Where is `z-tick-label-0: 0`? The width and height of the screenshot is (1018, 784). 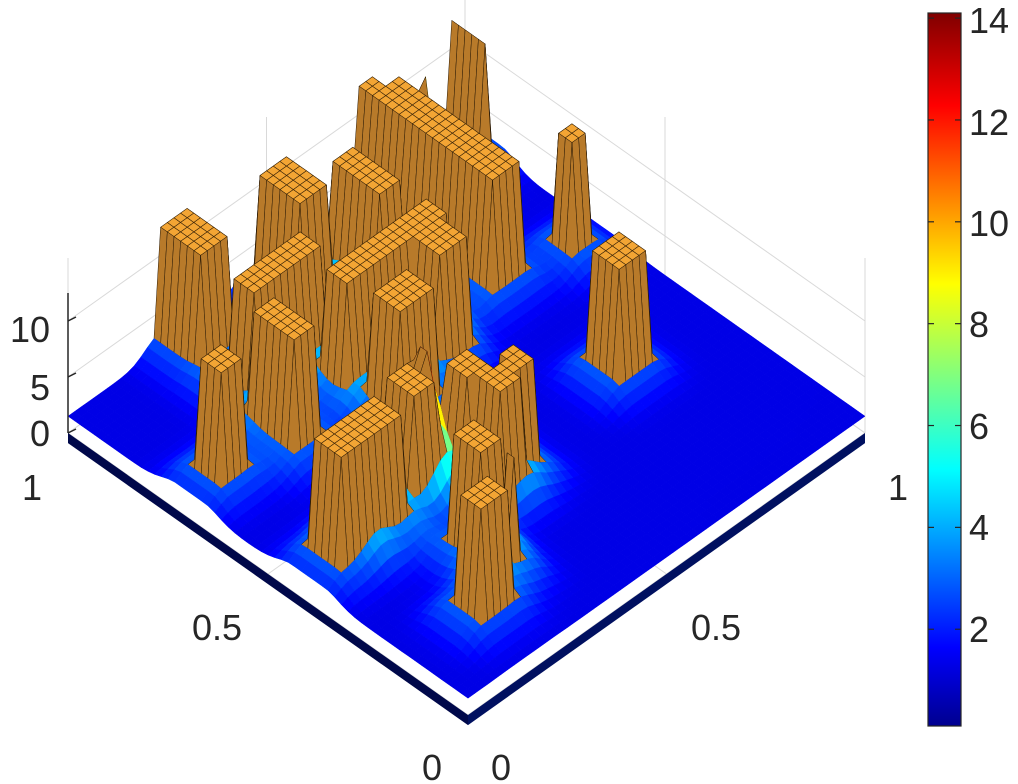
z-tick-label-0: 0 is located at coordinates (40, 433).